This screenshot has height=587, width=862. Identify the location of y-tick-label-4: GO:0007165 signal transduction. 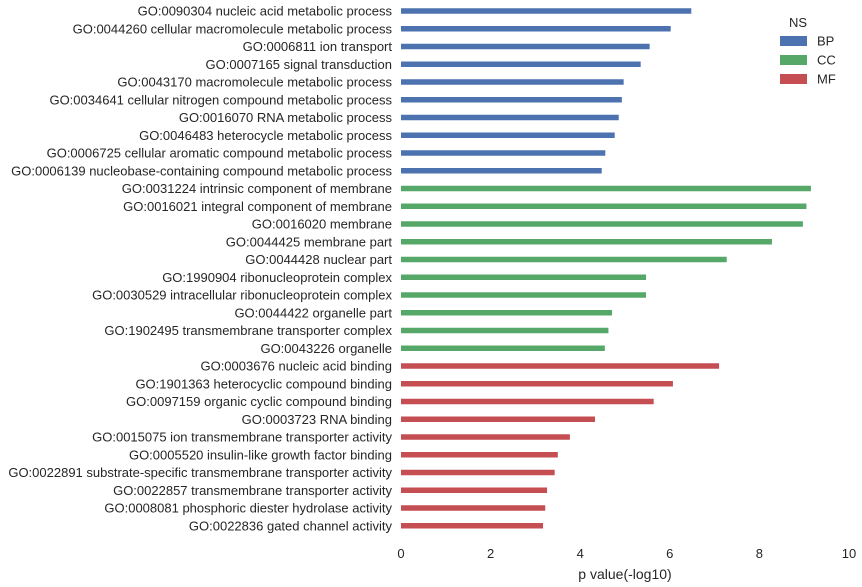
(299, 64).